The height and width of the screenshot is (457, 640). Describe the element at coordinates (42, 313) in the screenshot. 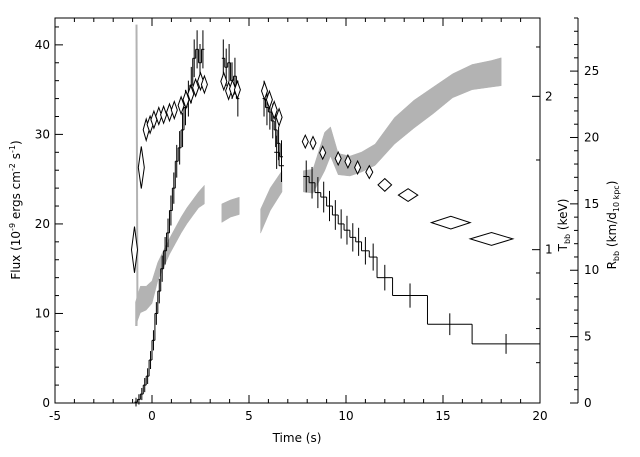

I see `flux-tick-label: 10` at that location.